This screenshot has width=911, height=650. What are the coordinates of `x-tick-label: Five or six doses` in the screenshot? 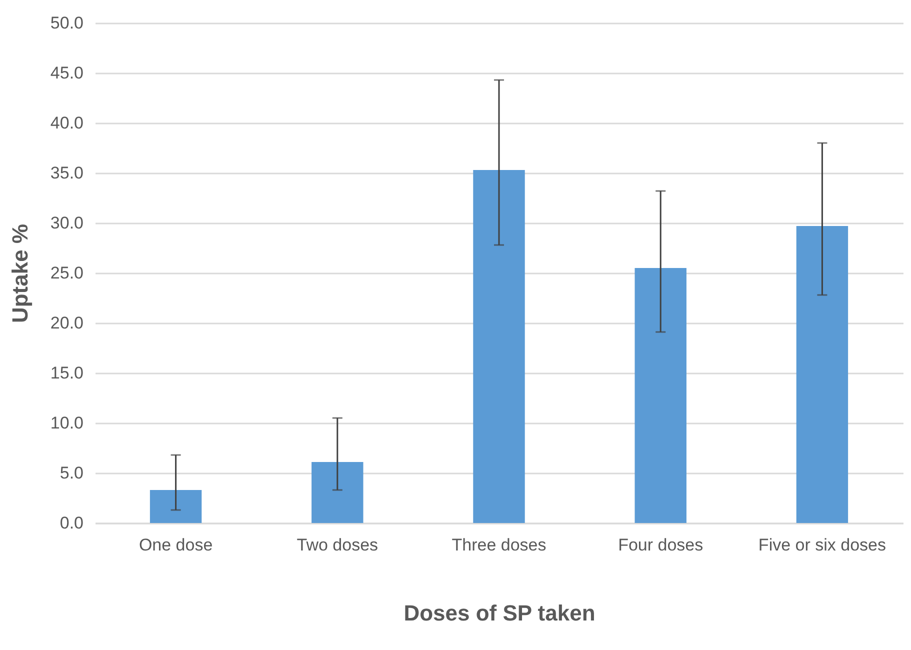 It's located at (822, 545).